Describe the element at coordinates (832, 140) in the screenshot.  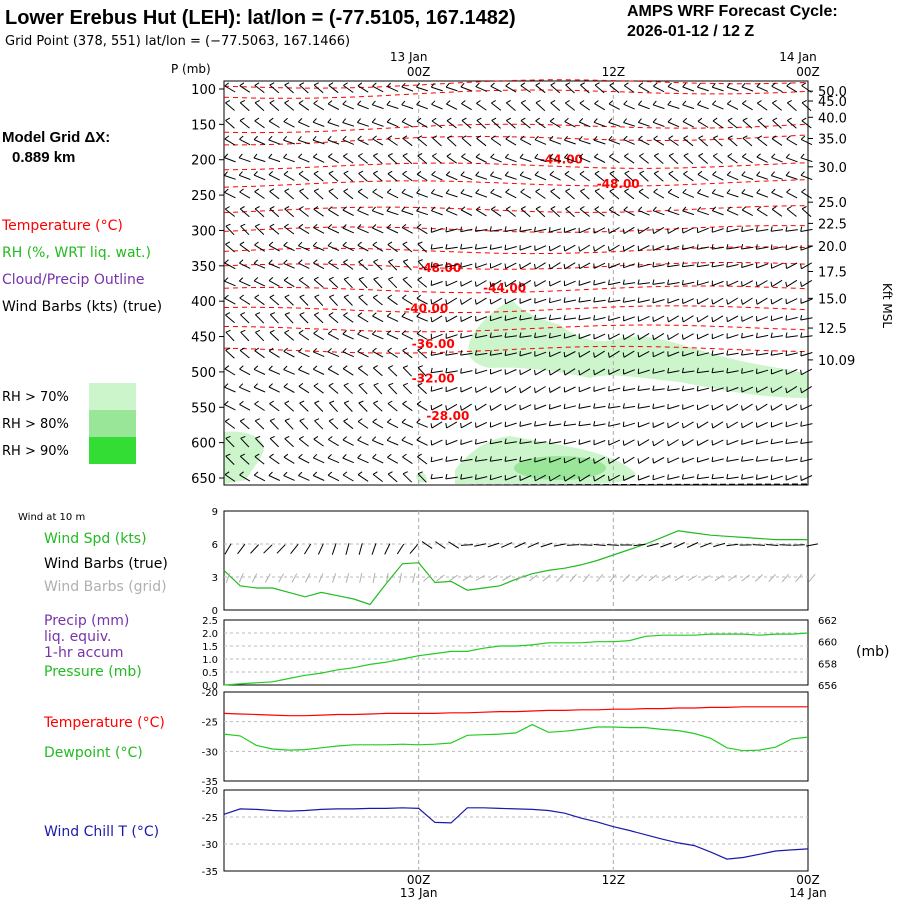
I see `height-tick-label: 35.0` at that location.